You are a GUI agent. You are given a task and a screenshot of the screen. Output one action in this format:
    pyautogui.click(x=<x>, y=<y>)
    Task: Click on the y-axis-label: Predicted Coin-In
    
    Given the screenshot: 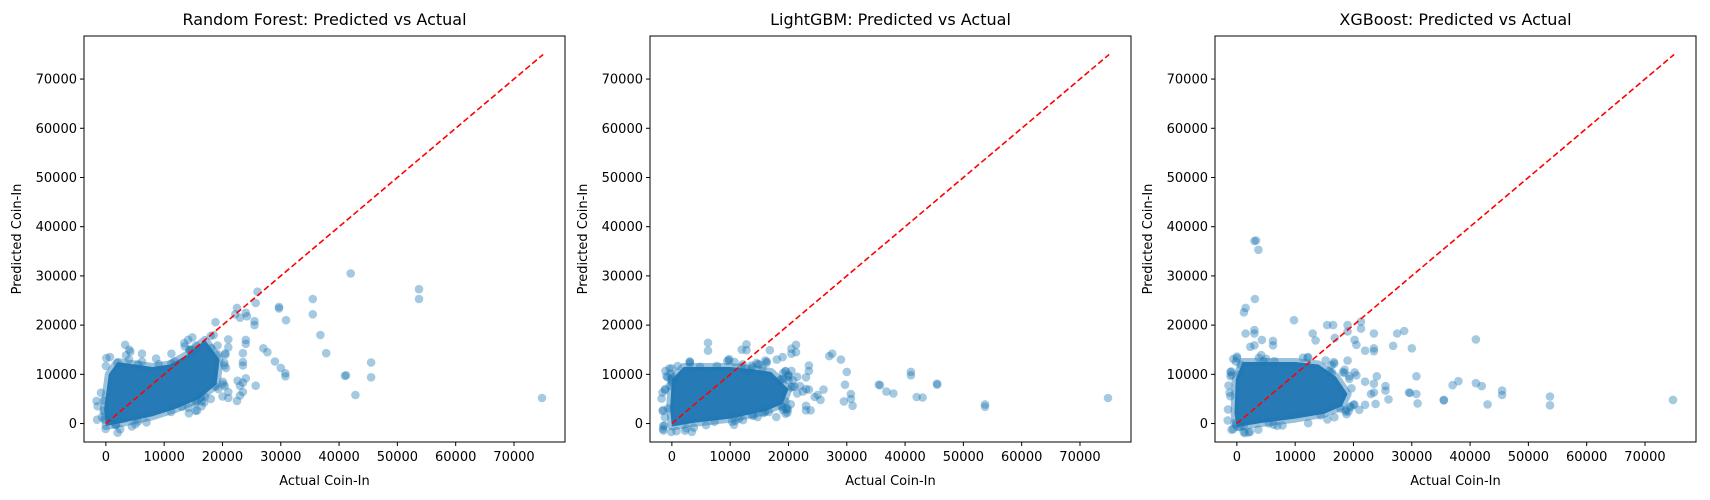 What is the action you would take?
    pyautogui.click(x=583, y=239)
    